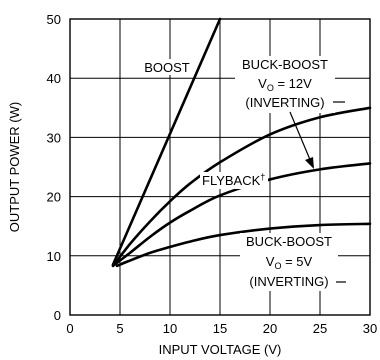  What do you see at coordinates (170, 328) in the screenshot?
I see `x-tick-label: 10` at bounding box center [170, 328].